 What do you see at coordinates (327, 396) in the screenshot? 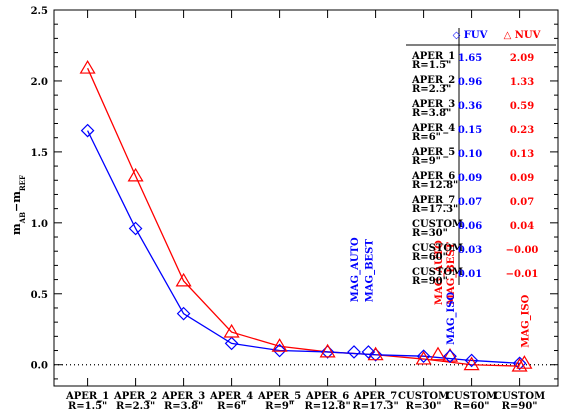
I see `x-tick-label-line1: APER_6` at bounding box center [327, 396].